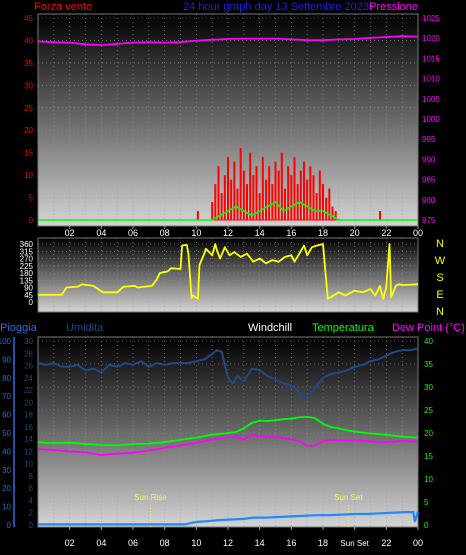 The width and height of the screenshot is (466, 555). I want to click on compass-label: N, so click(440, 244).